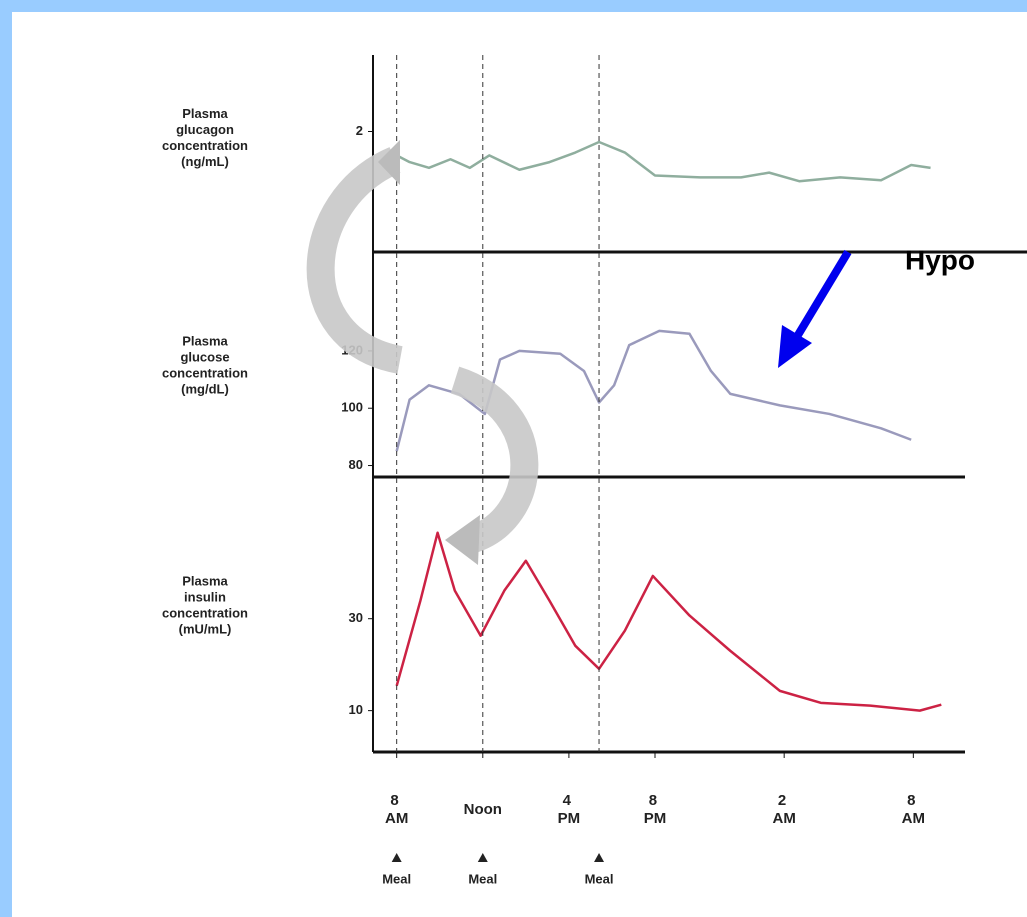  Describe the element at coordinates (205, 628) in the screenshot. I see `y-axis-label: (mU/mL)` at that location.